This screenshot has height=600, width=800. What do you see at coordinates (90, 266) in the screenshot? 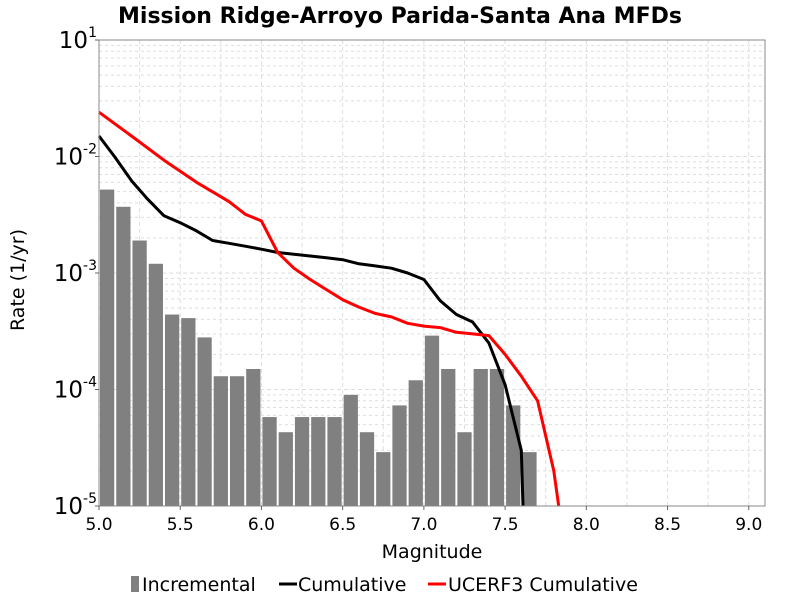
I see `y-tick-exponent: -3` at bounding box center [90, 266].